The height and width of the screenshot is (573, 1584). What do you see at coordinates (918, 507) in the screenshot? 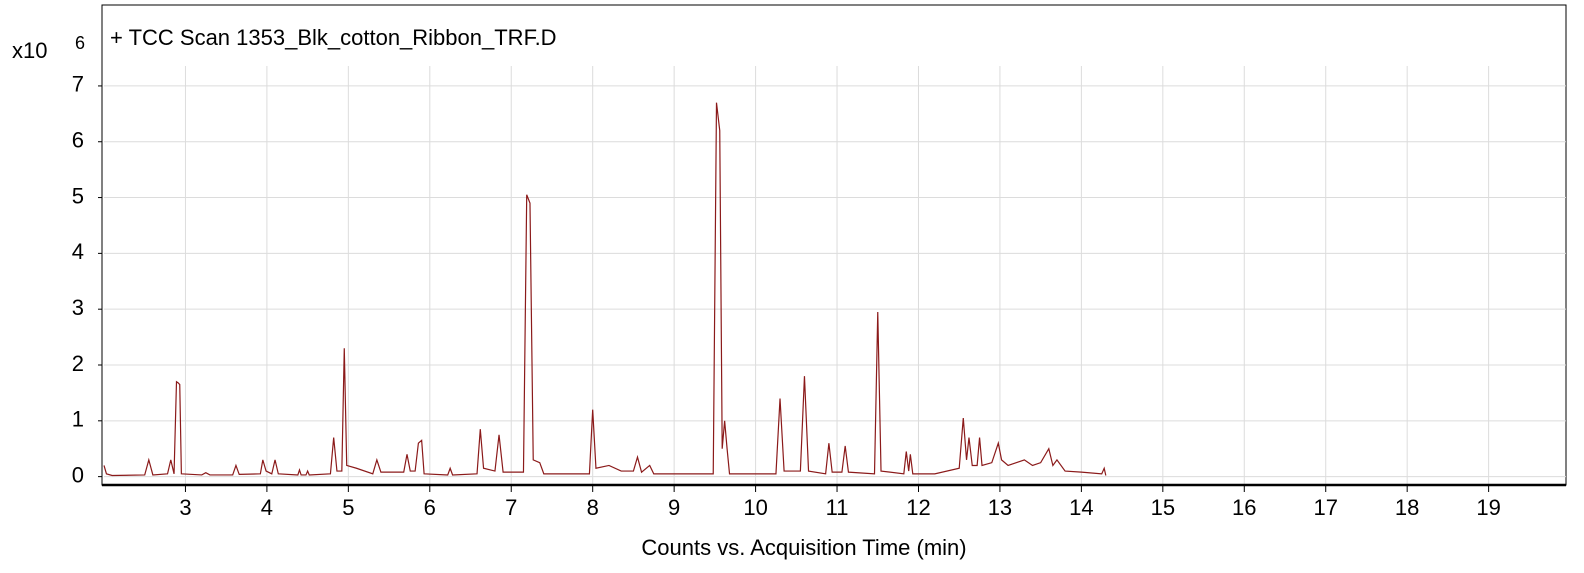
I see `x-tick-label: 12` at bounding box center [918, 507].